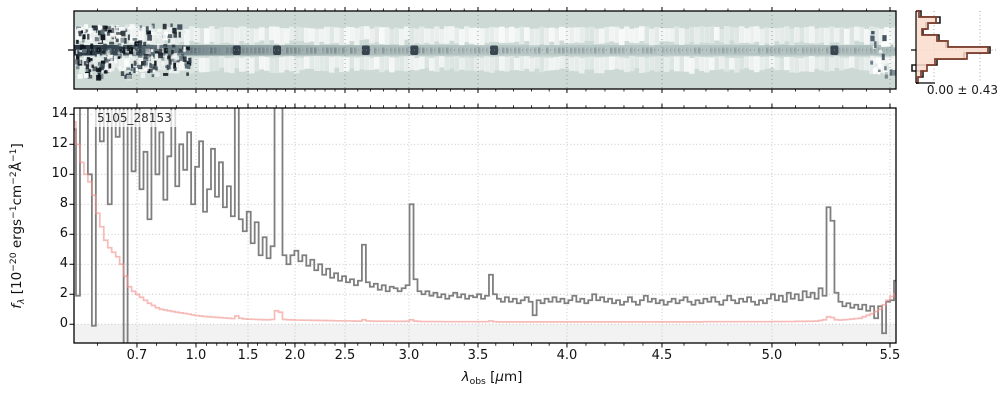 This screenshot has height=400, width=1000. I want to click on x-tick-label: 4.0, so click(567, 355).